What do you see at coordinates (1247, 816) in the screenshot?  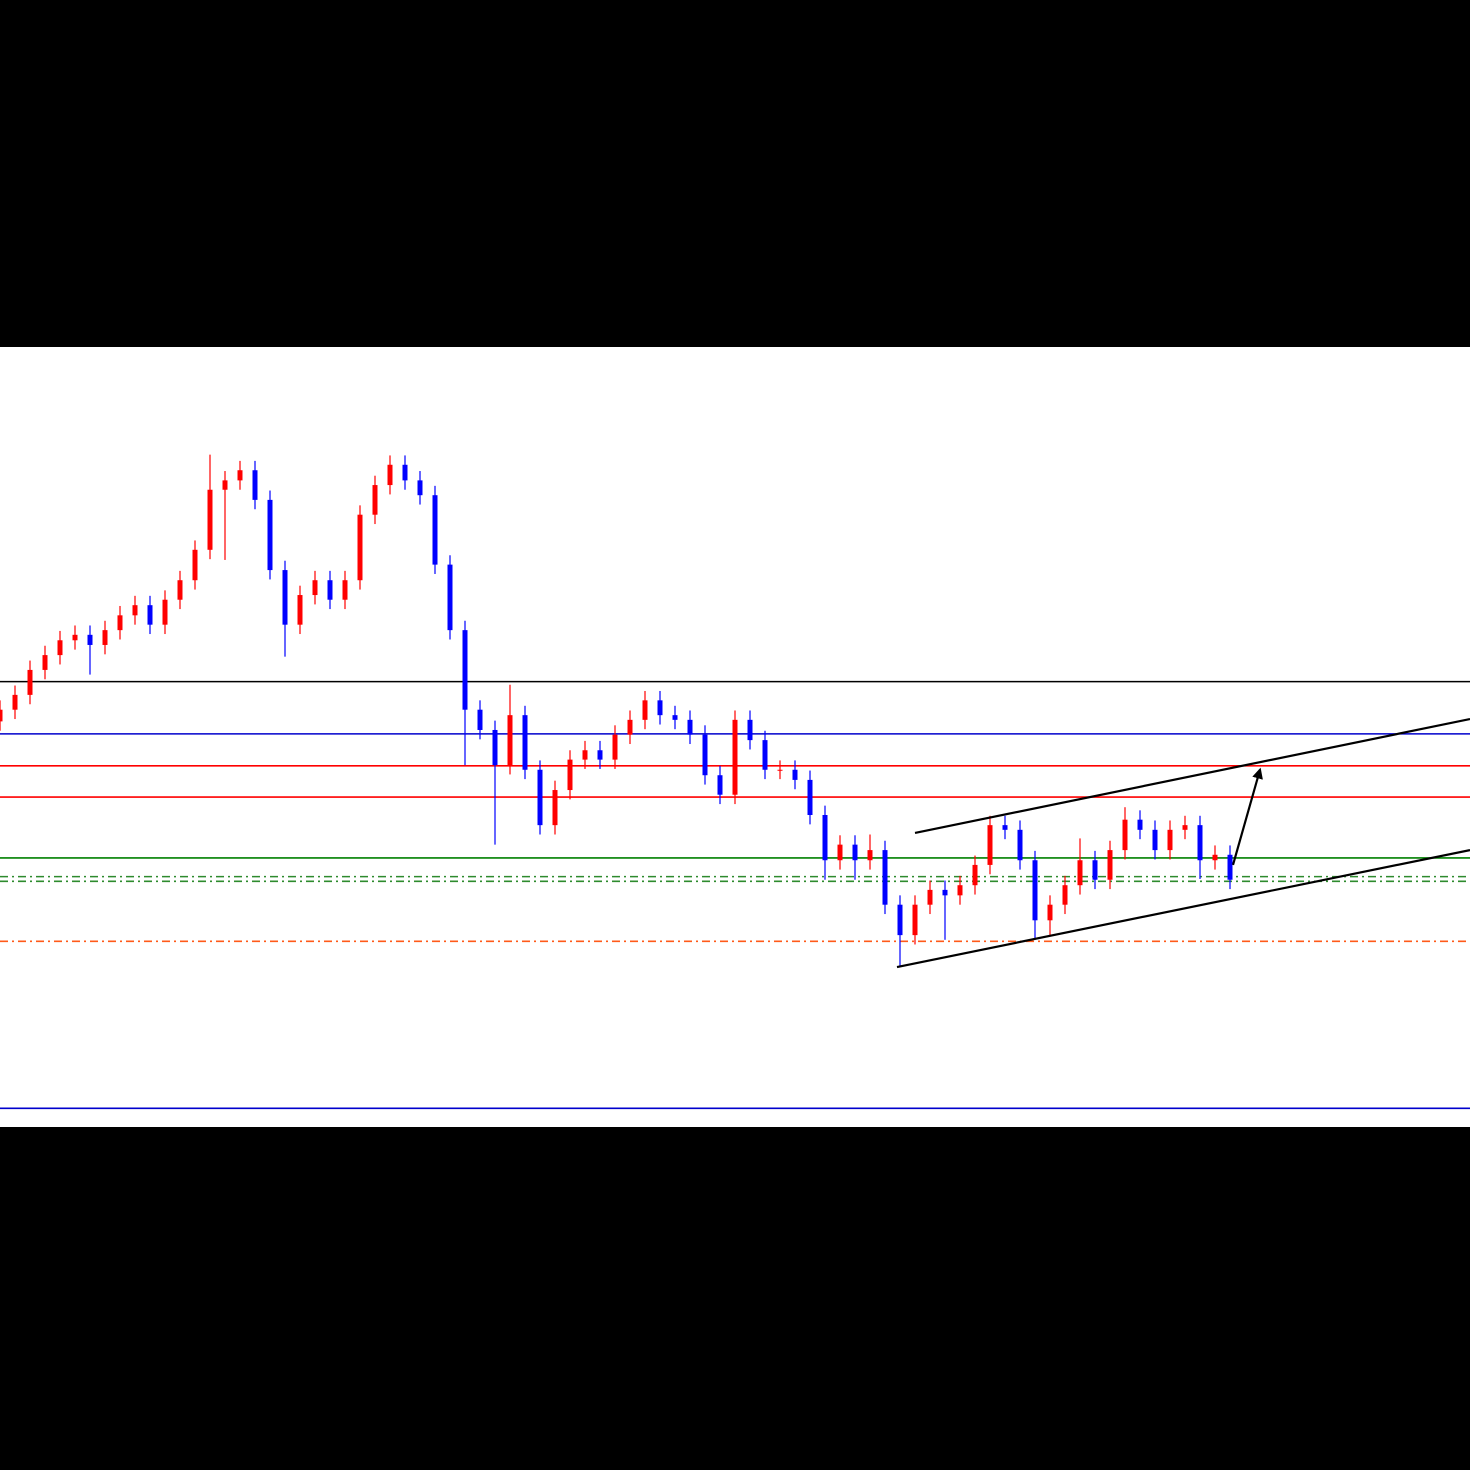 I see `arrow` at bounding box center [1247, 816].